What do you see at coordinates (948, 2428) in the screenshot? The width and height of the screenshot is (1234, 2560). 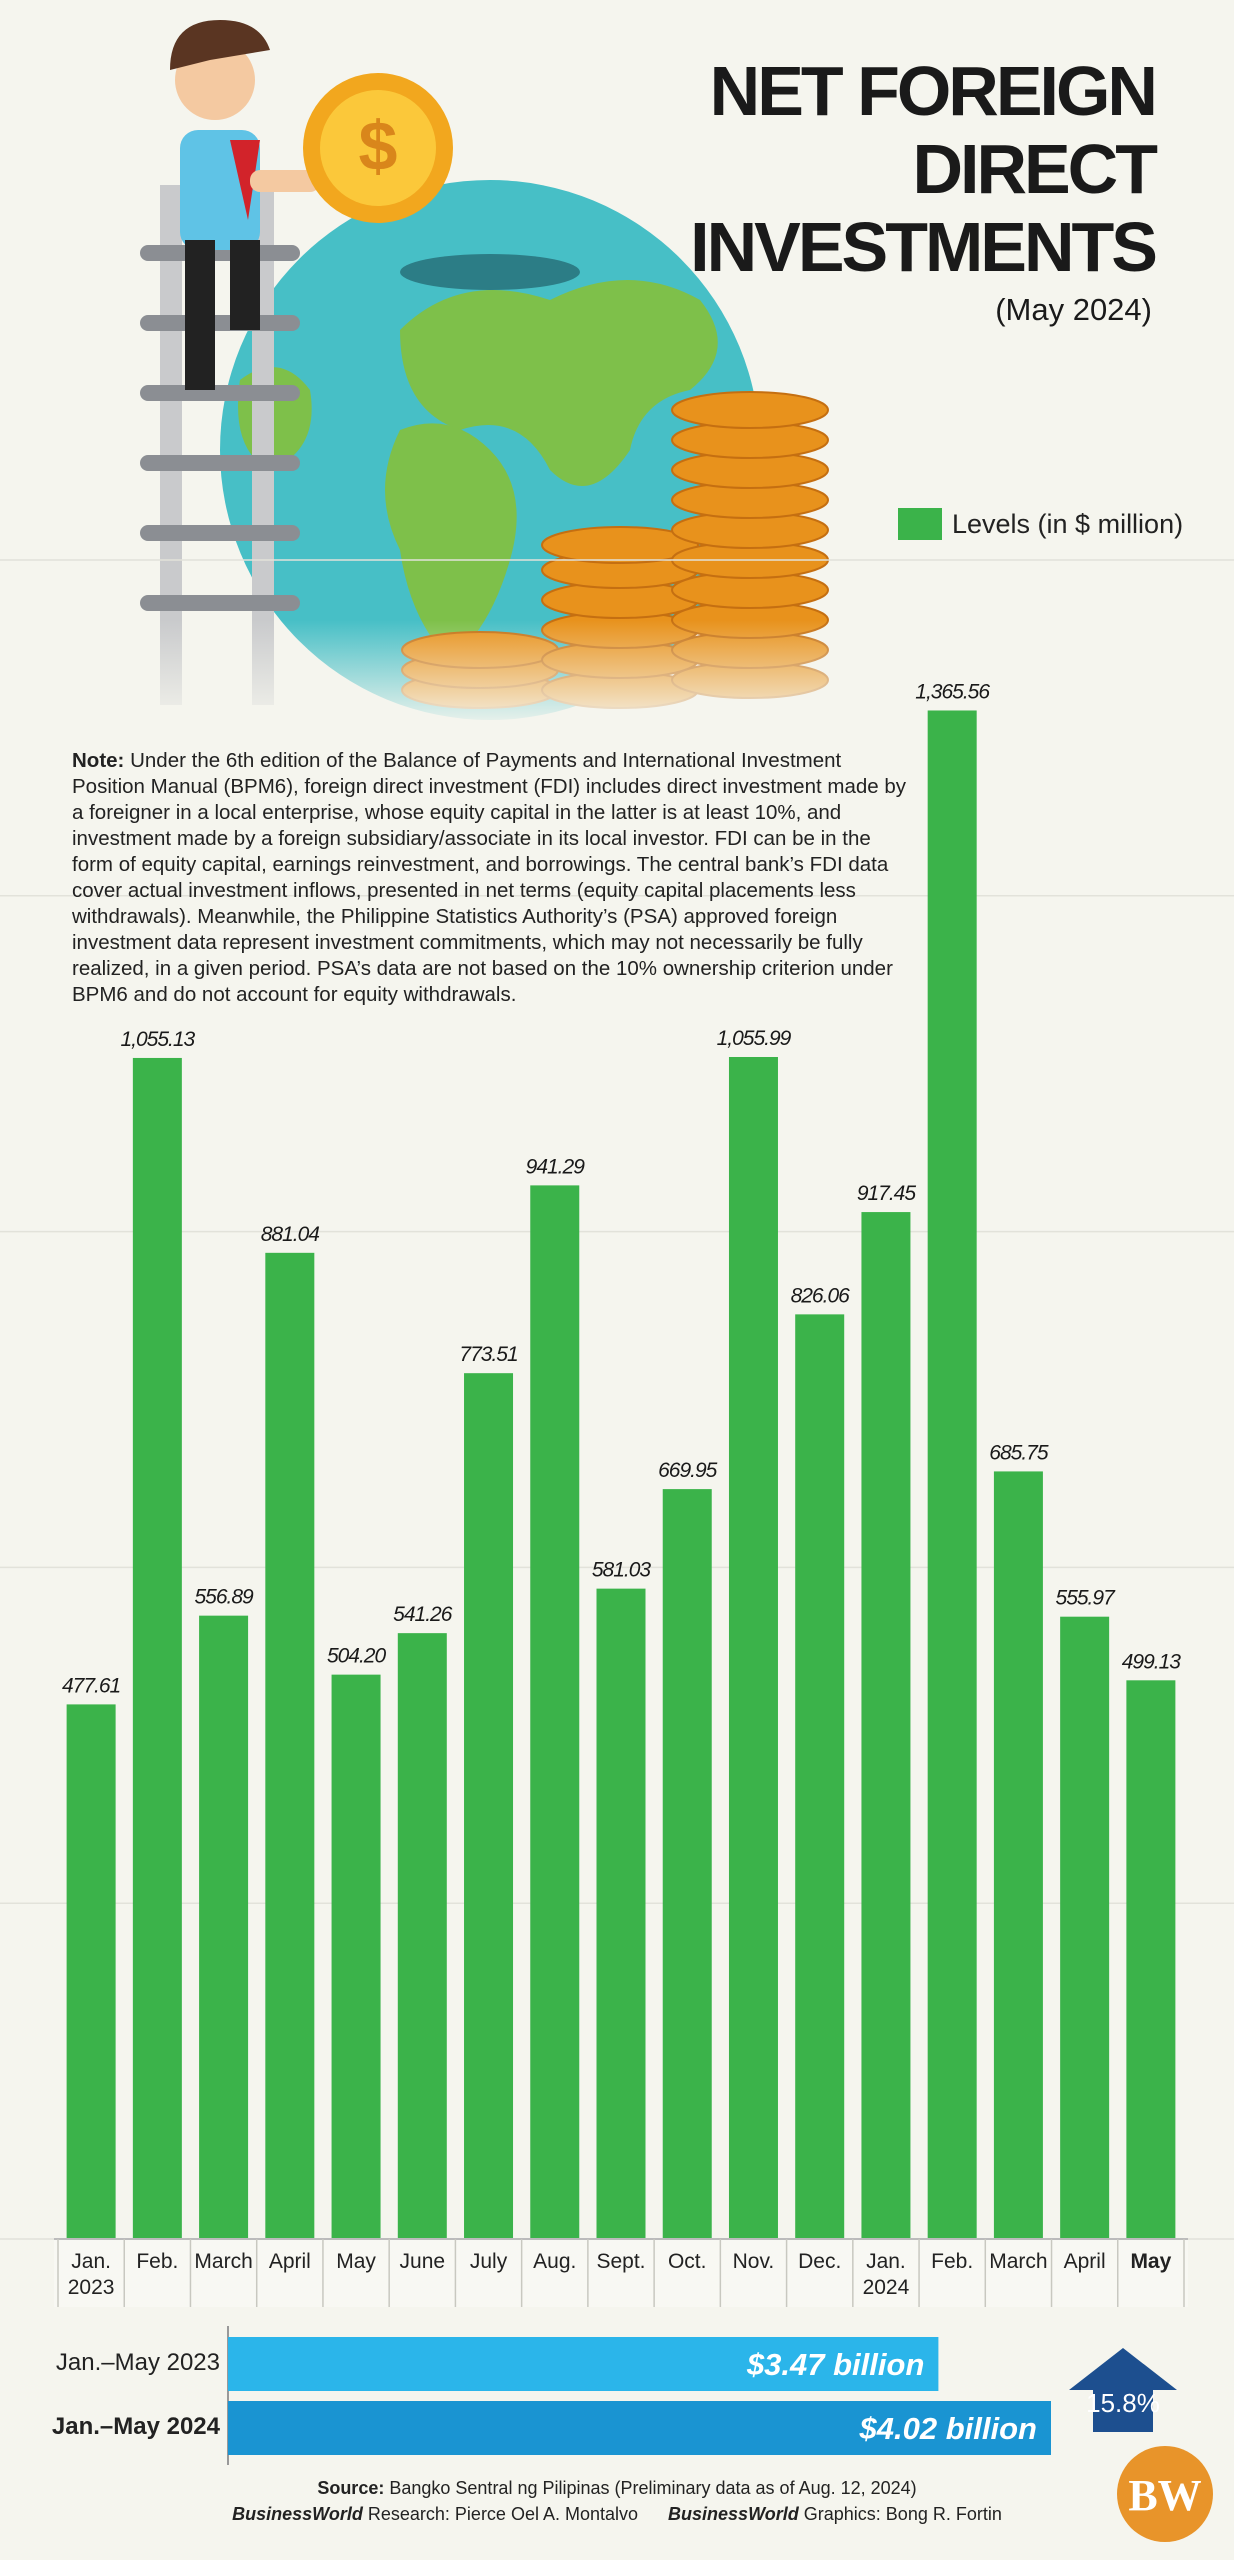 I see `summary-value-label: $4.02 billion` at bounding box center [948, 2428].